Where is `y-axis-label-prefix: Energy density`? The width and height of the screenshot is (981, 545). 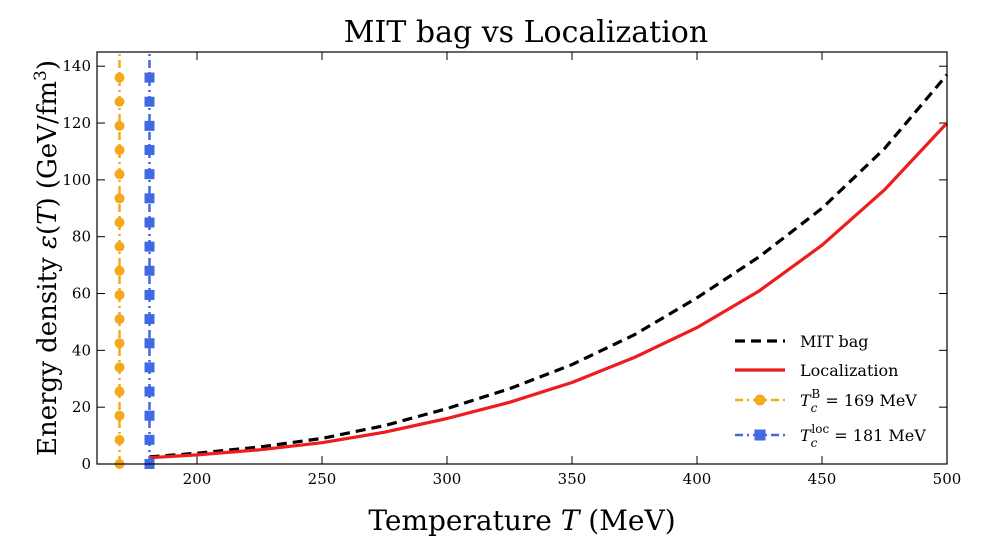
y-axis-label-prefix: Energy density is located at coordinates (48, 352).